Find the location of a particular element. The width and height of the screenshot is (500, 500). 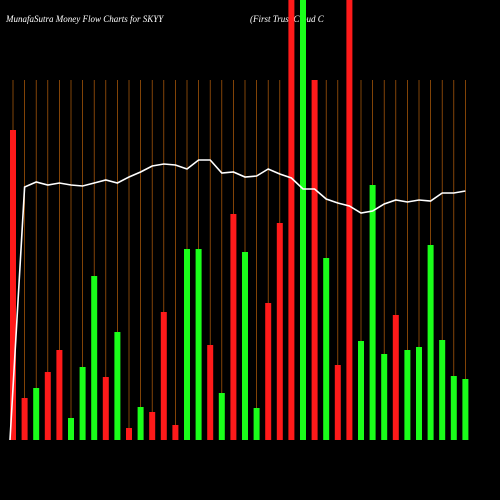

chart-subtitle: (First Trust Cloud C is located at coordinates (287, 19).